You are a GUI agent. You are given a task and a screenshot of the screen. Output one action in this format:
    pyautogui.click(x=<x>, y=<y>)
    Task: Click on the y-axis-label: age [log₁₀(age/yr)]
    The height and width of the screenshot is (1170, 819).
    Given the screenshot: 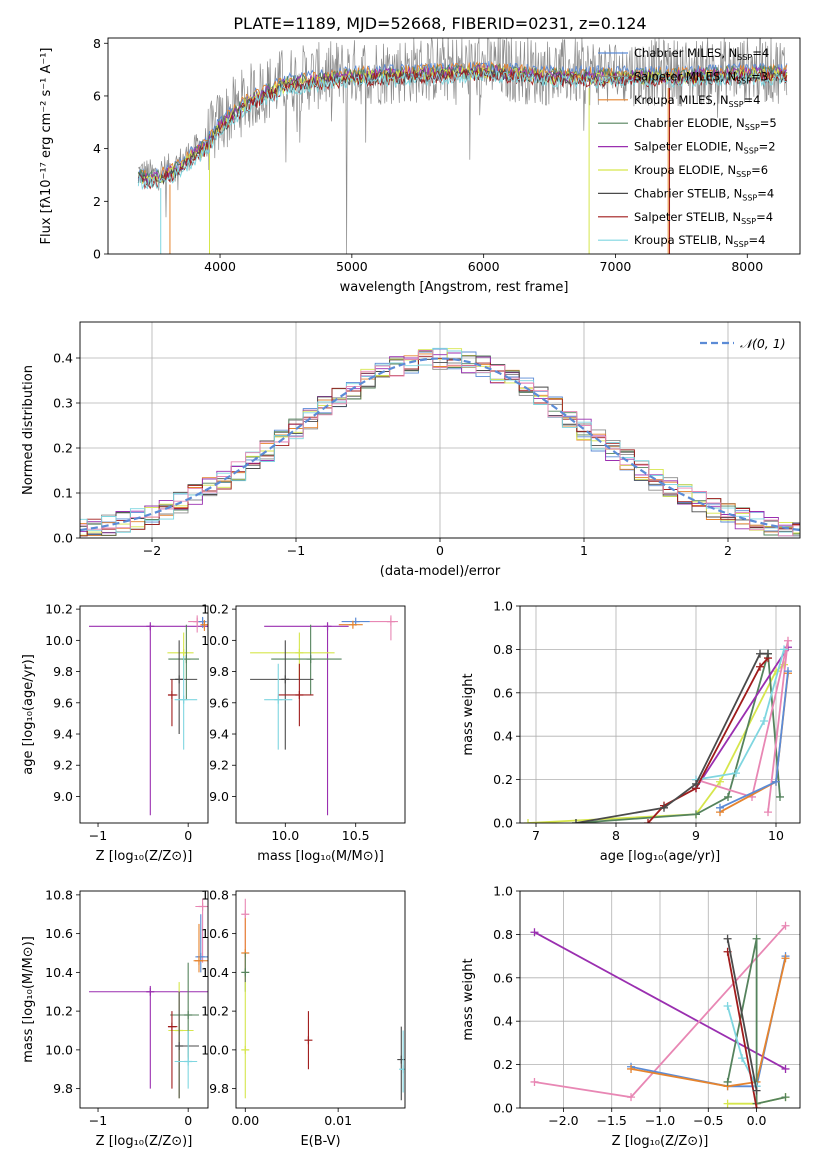 What is the action you would take?
    pyautogui.click(x=28, y=714)
    